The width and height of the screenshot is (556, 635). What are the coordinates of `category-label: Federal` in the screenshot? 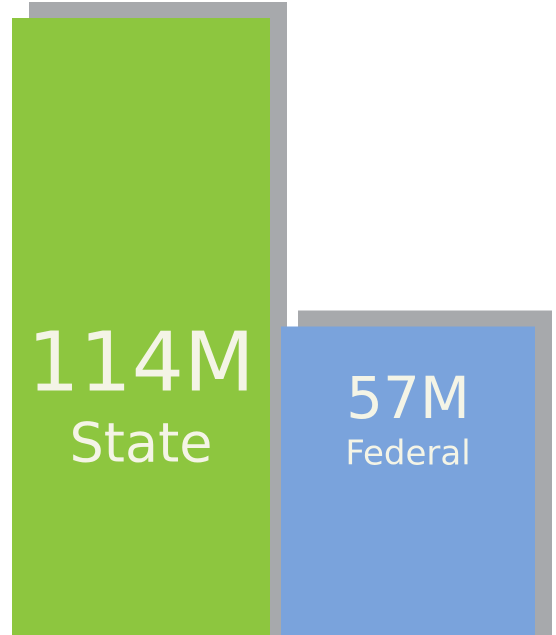 It's located at (407, 454).